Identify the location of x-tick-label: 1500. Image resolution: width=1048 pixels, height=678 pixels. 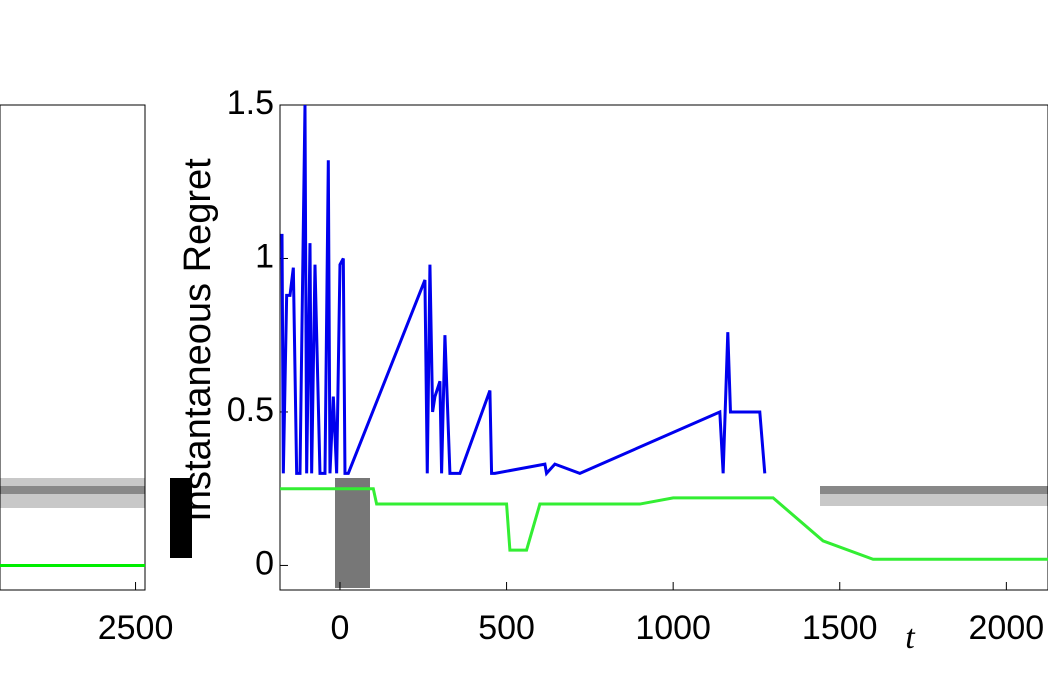
(840, 628).